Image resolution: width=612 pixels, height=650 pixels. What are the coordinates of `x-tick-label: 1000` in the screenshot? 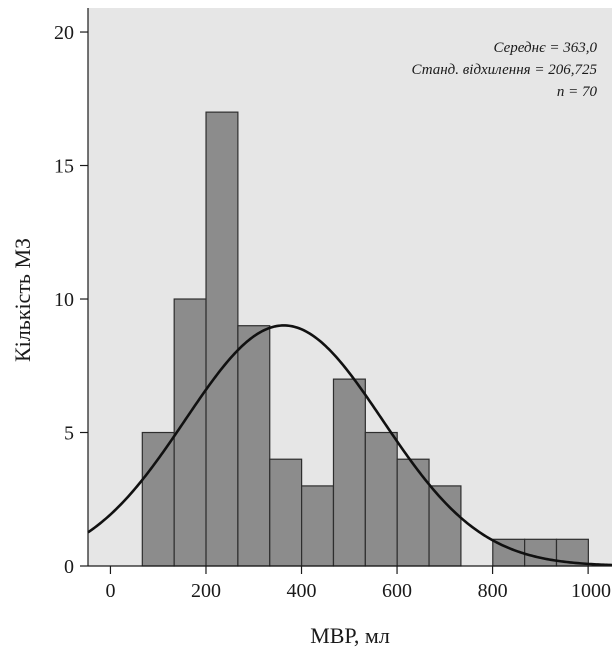 It's located at (591, 591).